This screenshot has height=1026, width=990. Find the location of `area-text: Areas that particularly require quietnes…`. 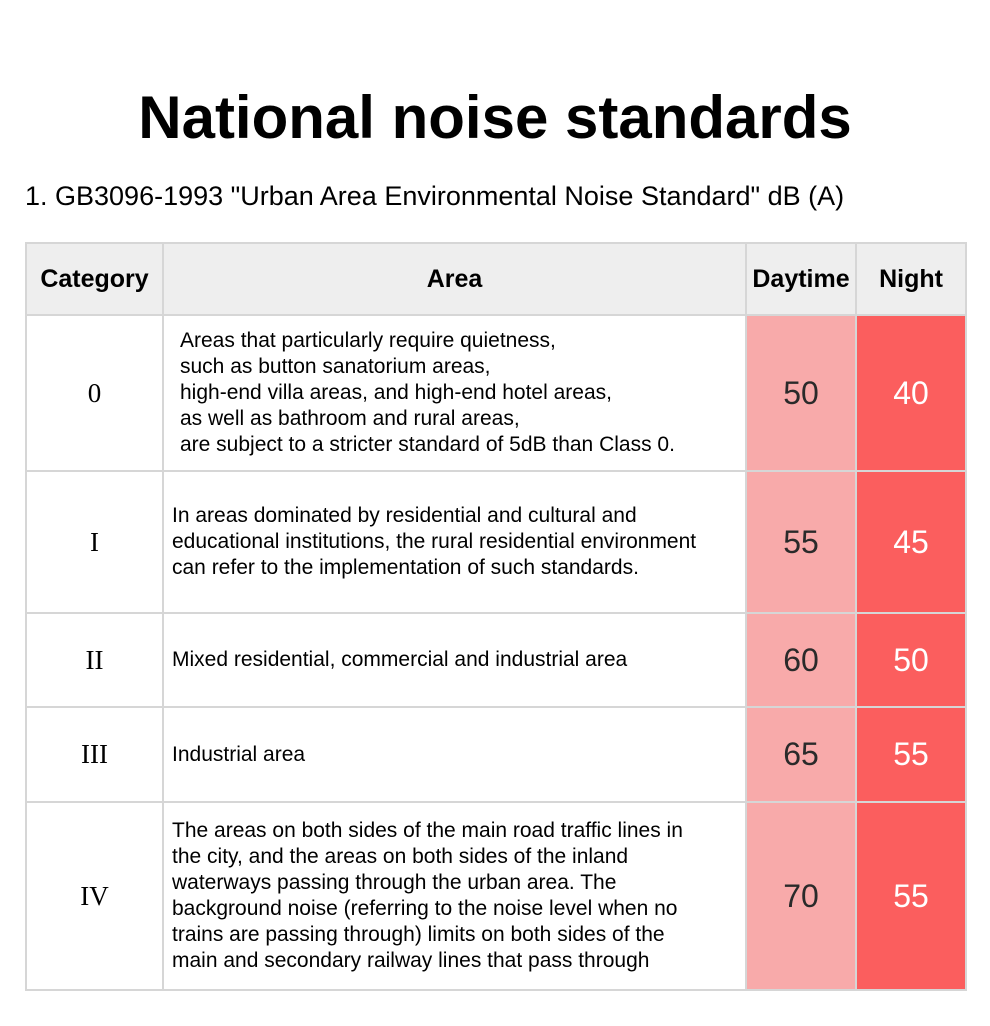

area-text: Areas that particularly require quietnes… is located at coordinates (368, 340).